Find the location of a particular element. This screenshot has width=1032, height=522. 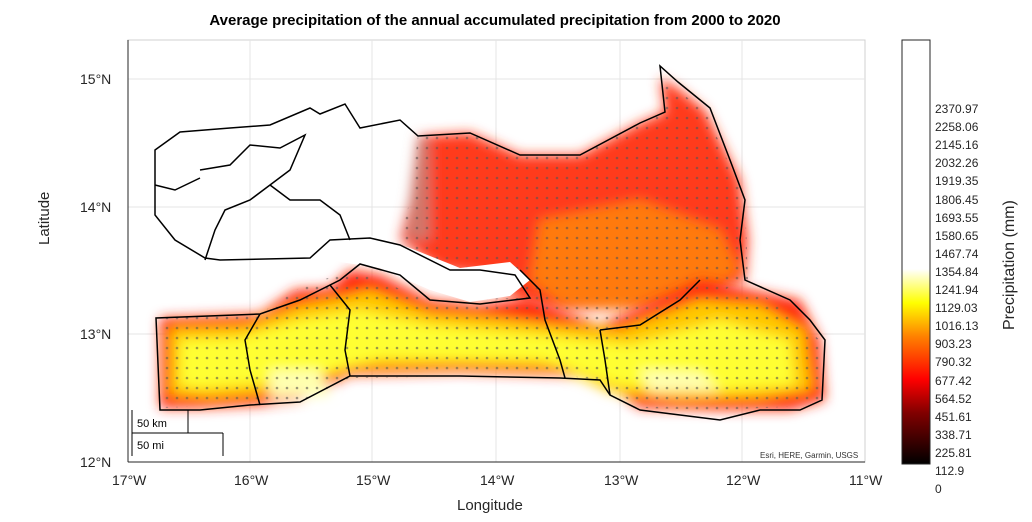

colorbar-label: Precipitation (mm) is located at coordinates (1009, 265).